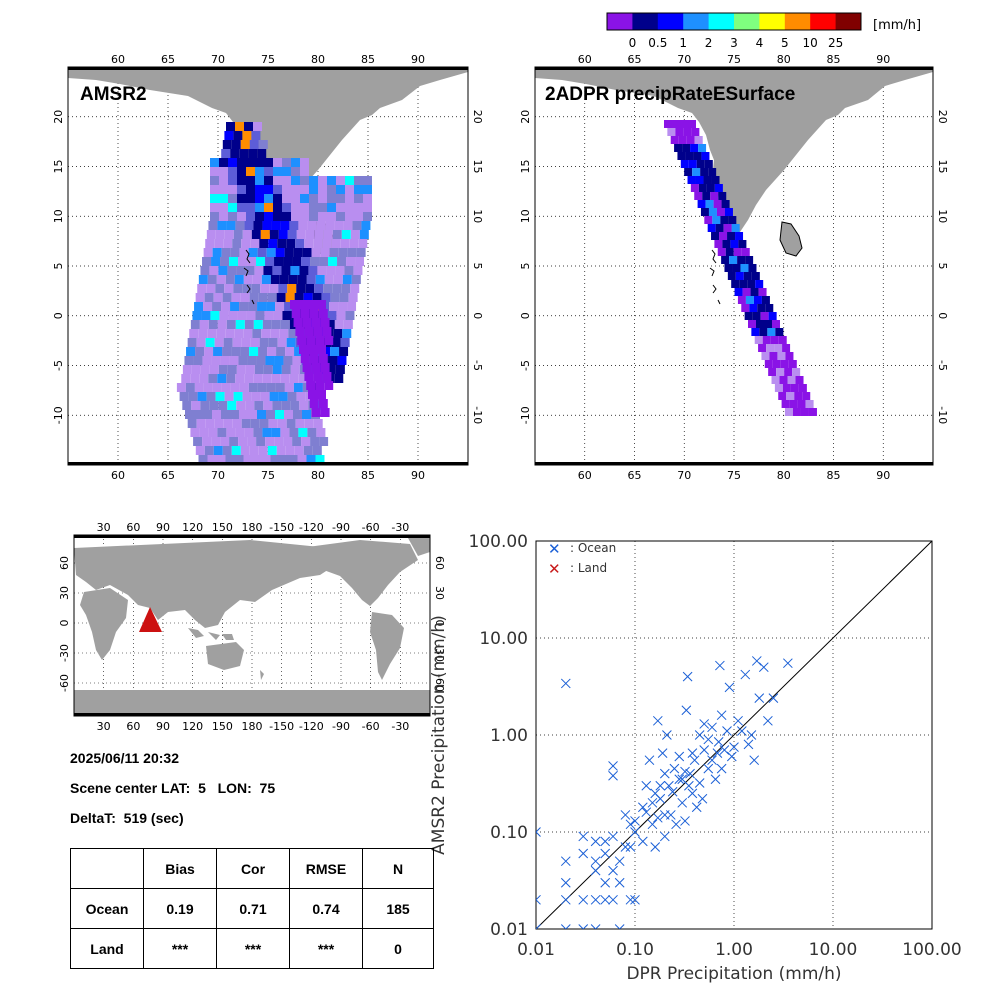 Image resolution: width=1000 pixels, height=1000 pixels. Describe the element at coordinates (734, 151) in the screenshot. I see `india-landmass-dpr` at that location.